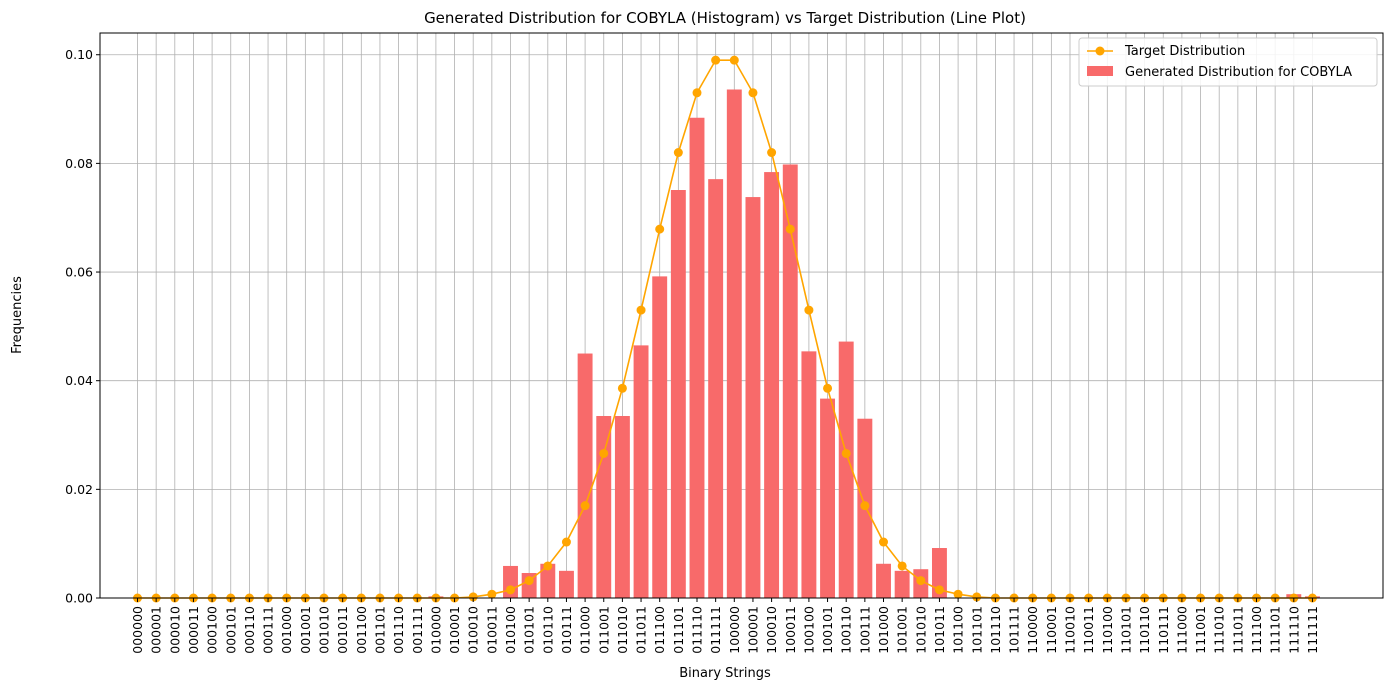  I want to click on x-tick-label: 011000, so click(585, 630).